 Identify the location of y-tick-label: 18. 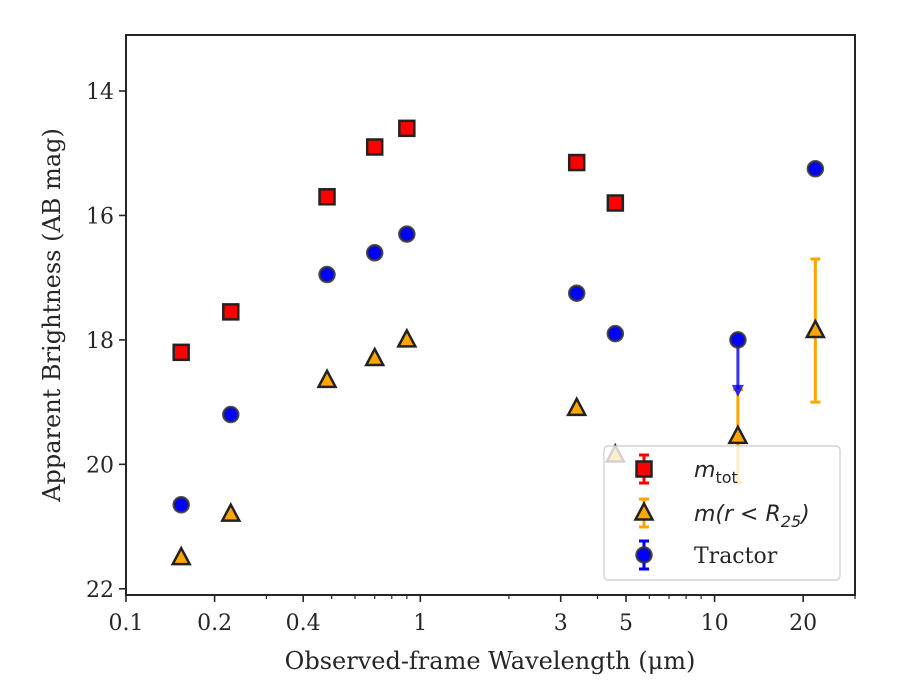
(100, 341).